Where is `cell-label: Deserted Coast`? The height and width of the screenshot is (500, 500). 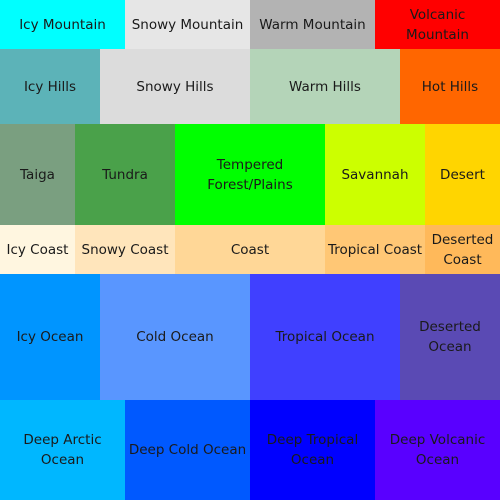
cell-label: Deserted Coast is located at coordinates (462, 249).